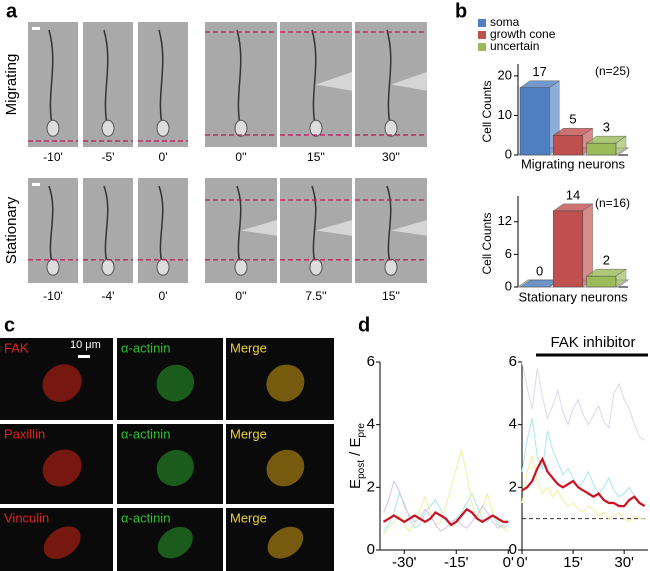 The width and height of the screenshot is (650, 571). Describe the element at coordinates (573, 163) in the screenshot. I see `x-axis-label: Migrating neurons` at that location.